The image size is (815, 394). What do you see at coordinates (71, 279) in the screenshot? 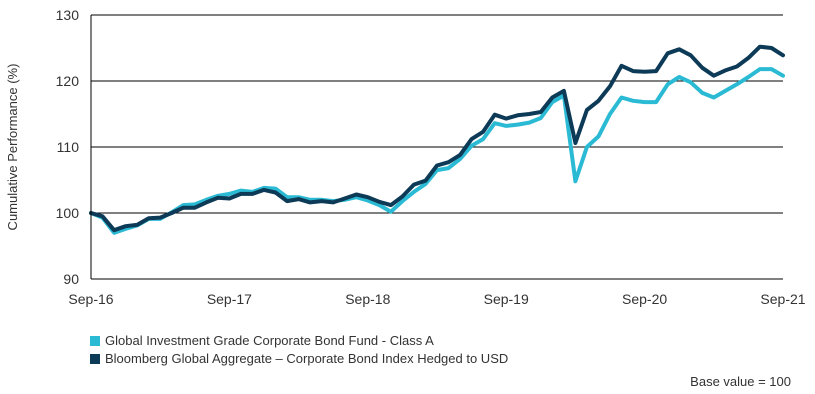
I see `y-tick-label: 90` at bounding box center [71, 279].